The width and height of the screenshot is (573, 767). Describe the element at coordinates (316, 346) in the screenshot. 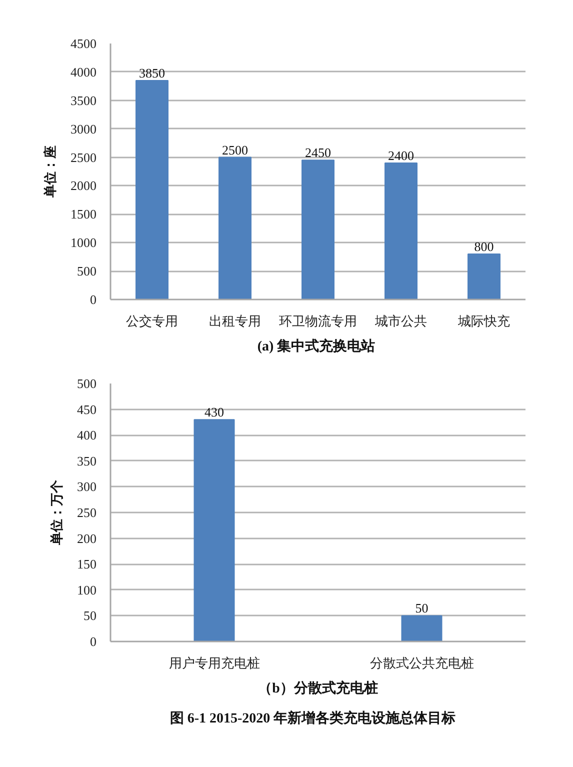

I see `text: (a) 集中式充换电站` at that location.